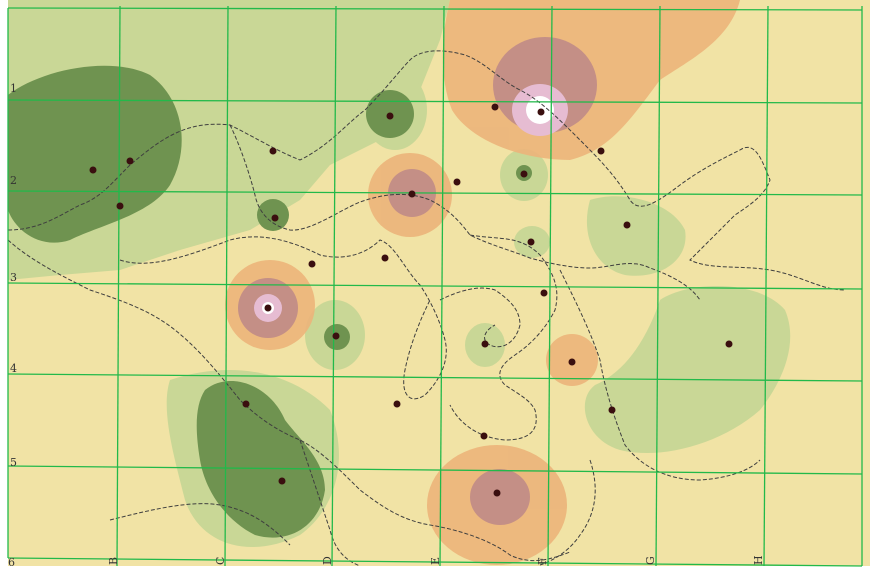 The image size is (870, 576). Describe the element at coordinates (650, 560) in the screenshot. I see `col-label-G: G` at that location.